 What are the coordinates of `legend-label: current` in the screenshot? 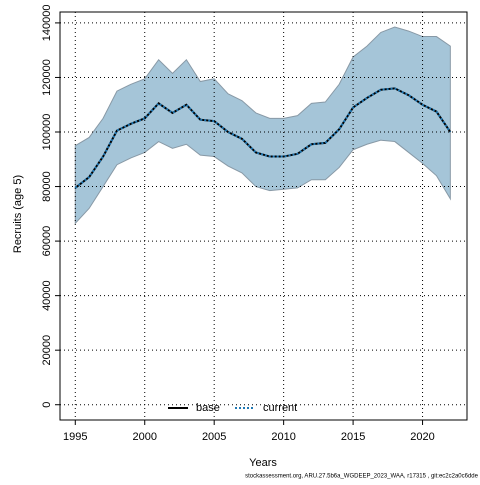 It's located at (280, 408).